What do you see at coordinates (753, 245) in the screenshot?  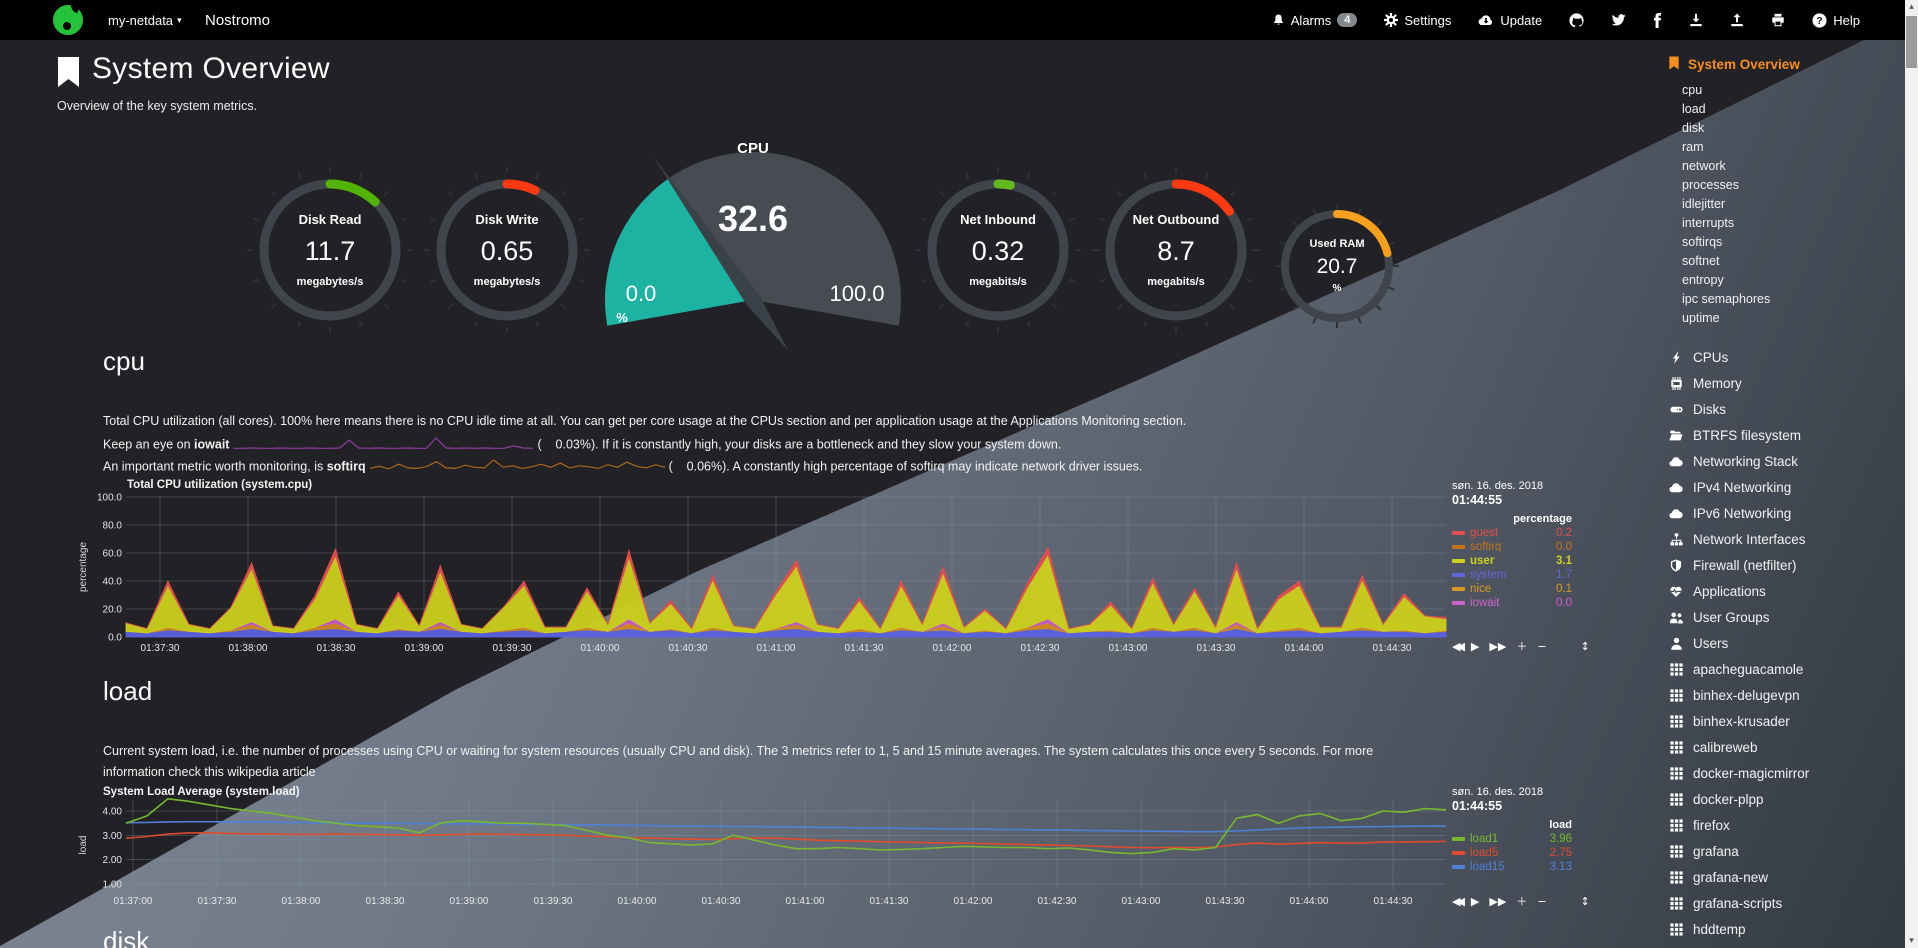 I see `gauge-cpu` at bounding box center [753, 245].